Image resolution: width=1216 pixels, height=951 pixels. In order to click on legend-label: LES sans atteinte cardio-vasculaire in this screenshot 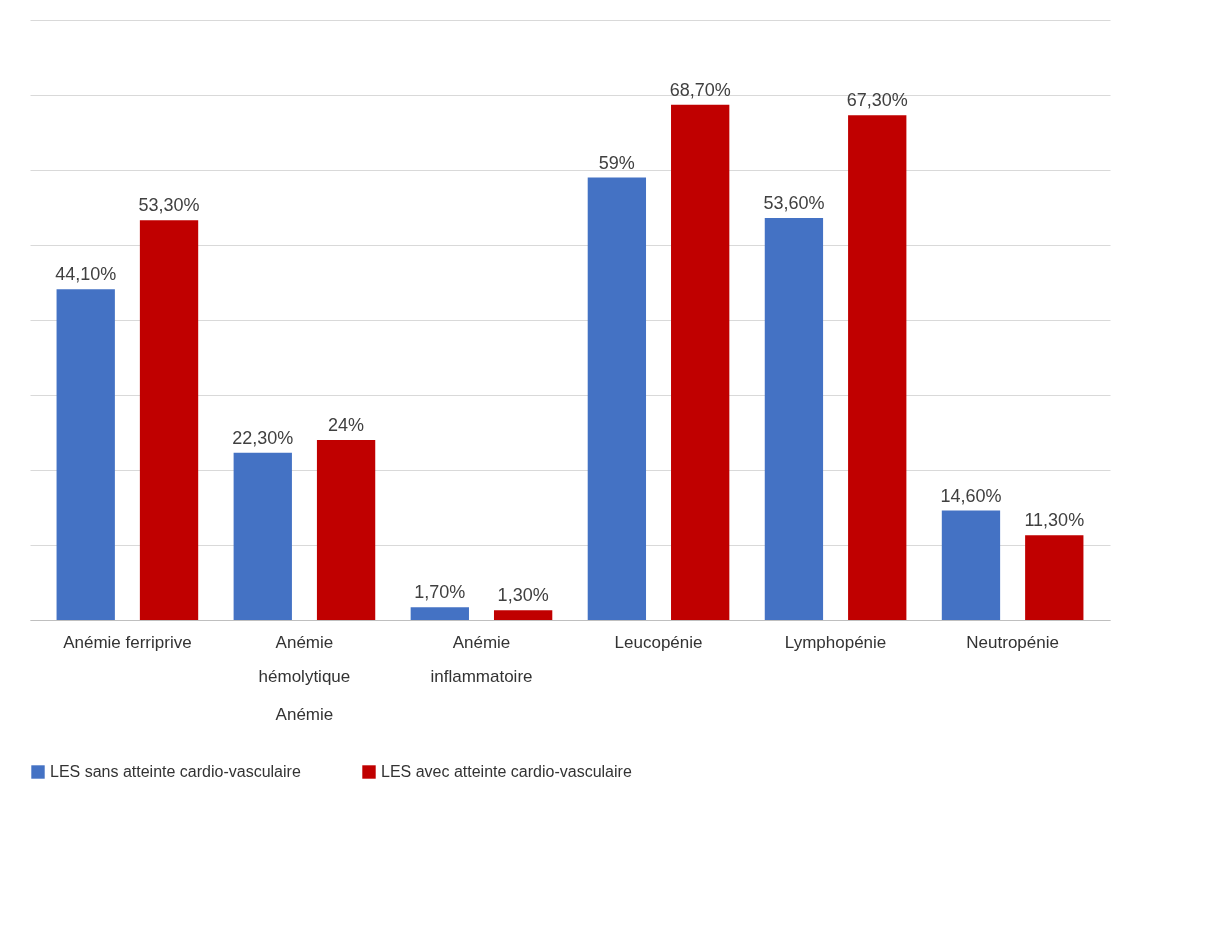, I will do `click(175, 771)`.